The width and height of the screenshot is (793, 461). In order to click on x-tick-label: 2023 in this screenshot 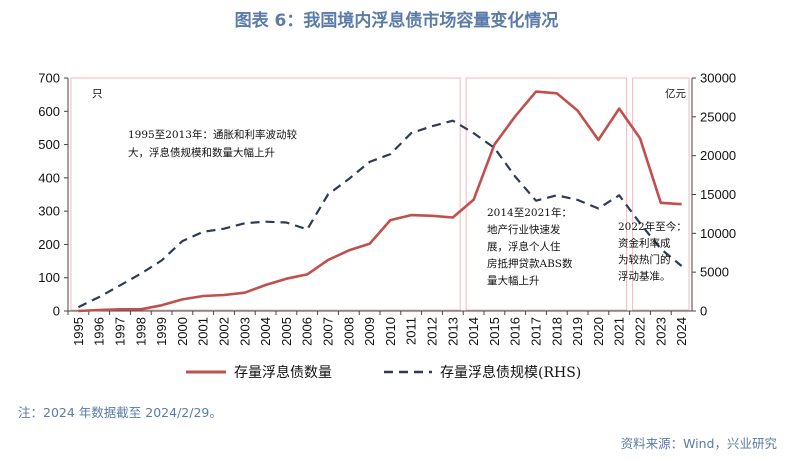, I will do `click(660, 331)`.